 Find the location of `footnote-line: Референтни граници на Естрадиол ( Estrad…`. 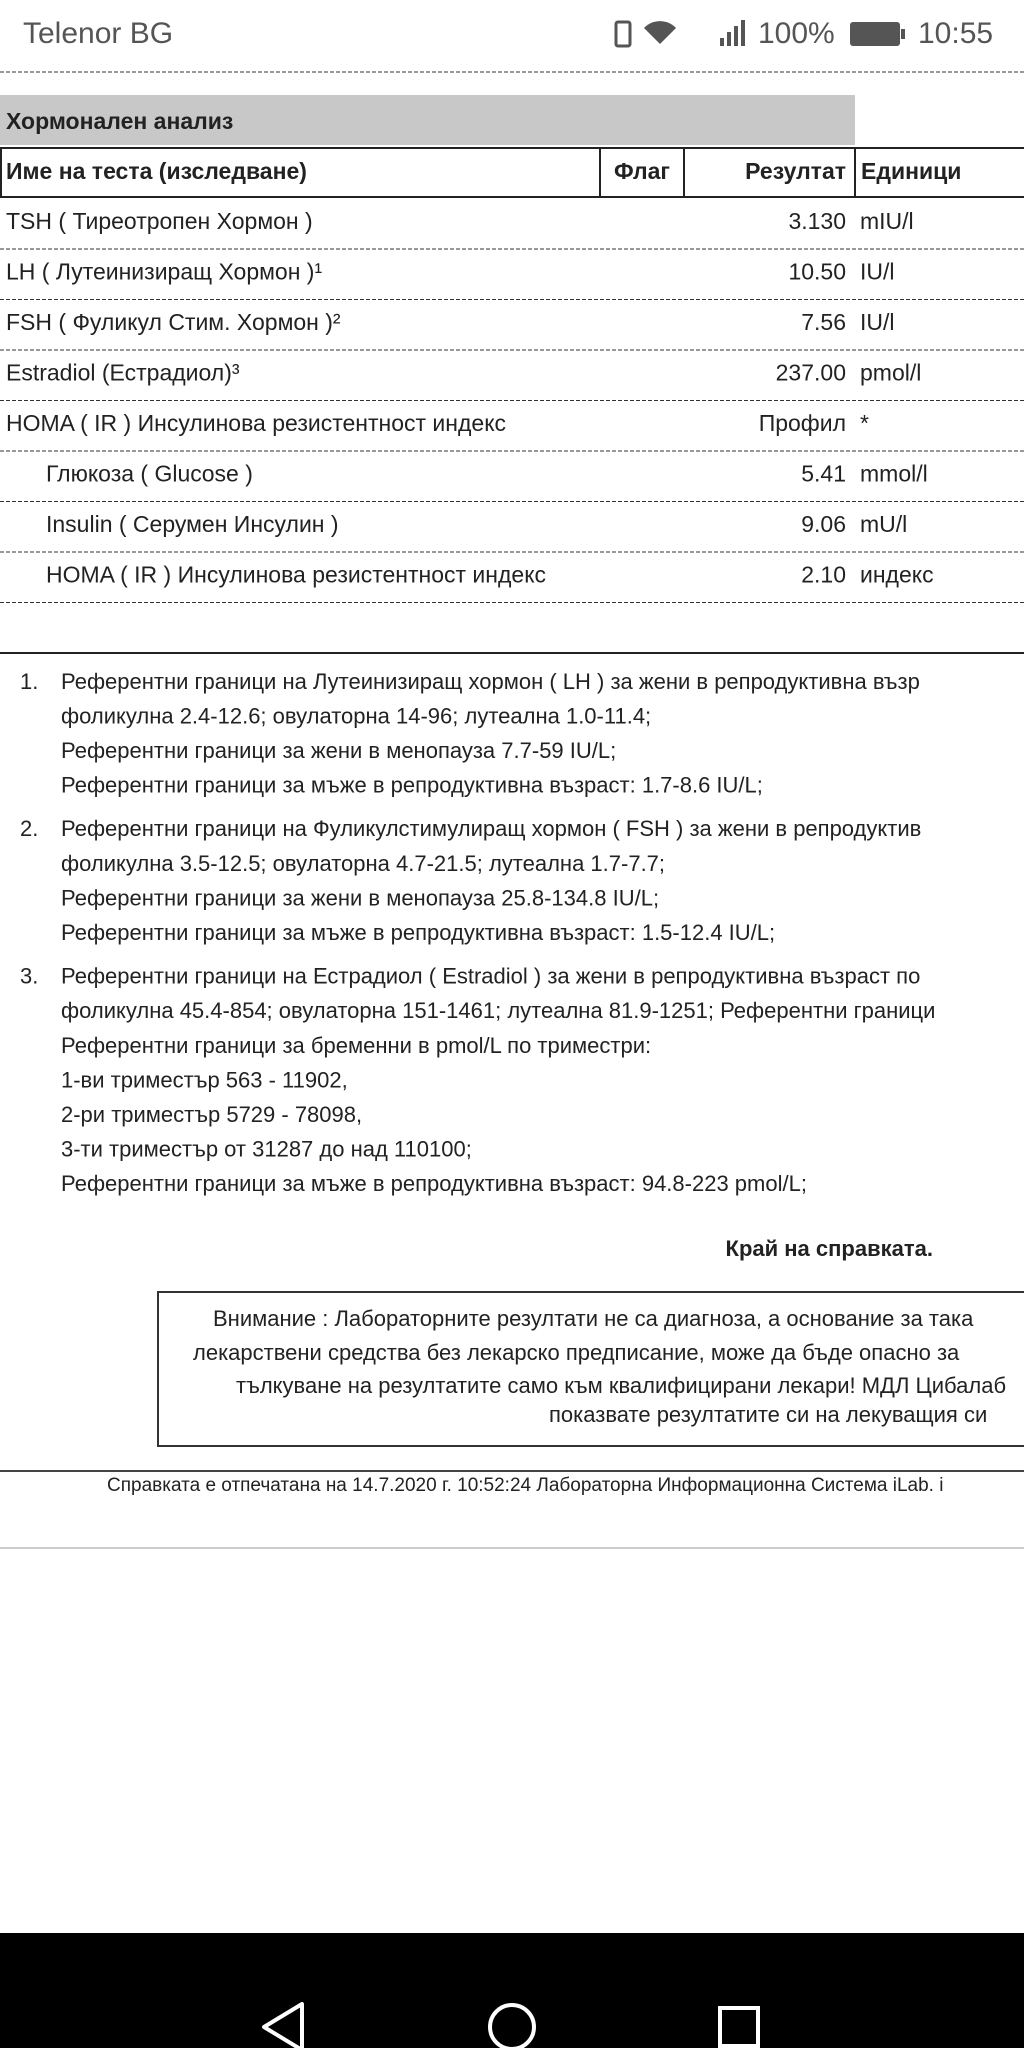

footnote-line: Референтни граници на Естрадиол ( Estrad… is located at coordinates (490, 976).